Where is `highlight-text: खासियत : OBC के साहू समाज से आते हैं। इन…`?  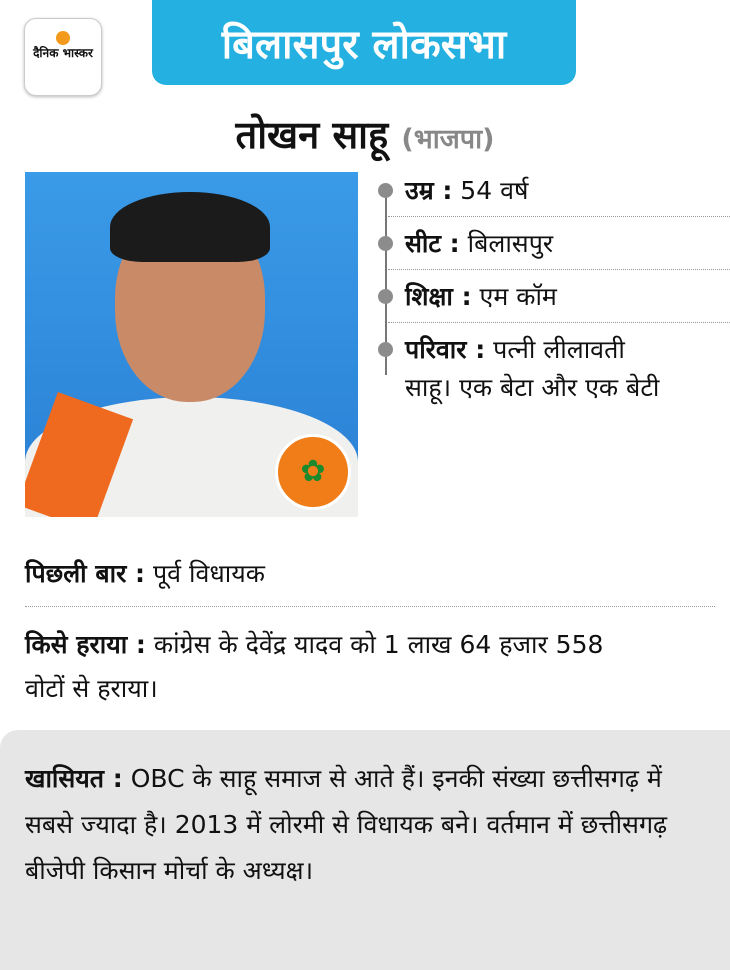 highlight-text: खासियत : OBC के साहू समाज से आते हैं। इन… is located at coordinates (365, 825).